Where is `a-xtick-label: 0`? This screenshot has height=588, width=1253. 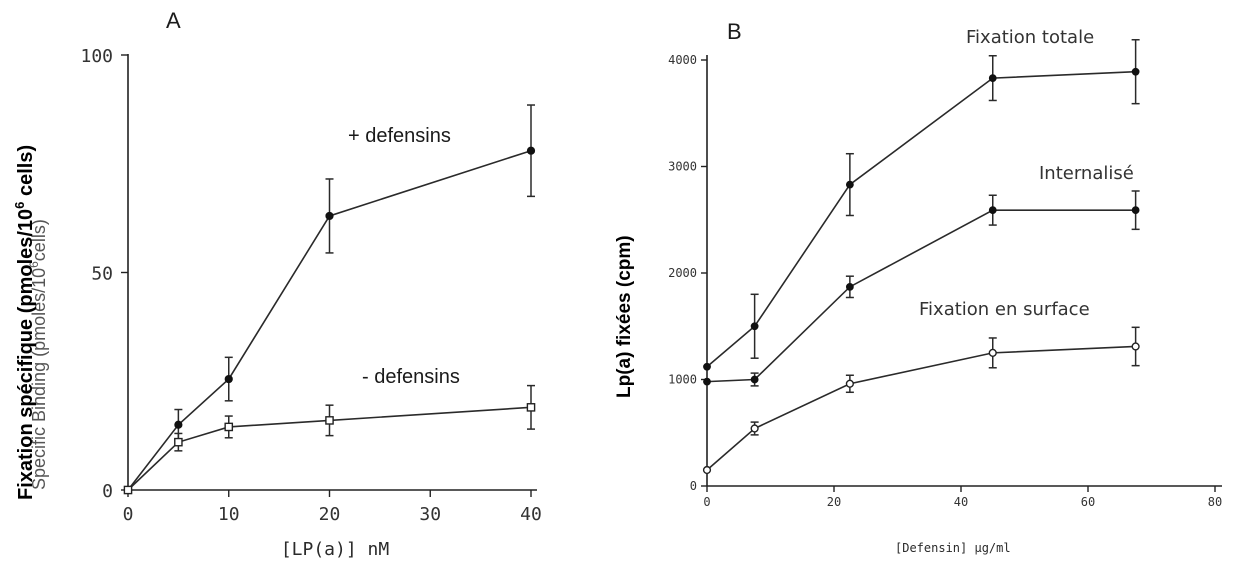 a-xtick-label: 0 is located at coordinates (128, 514).